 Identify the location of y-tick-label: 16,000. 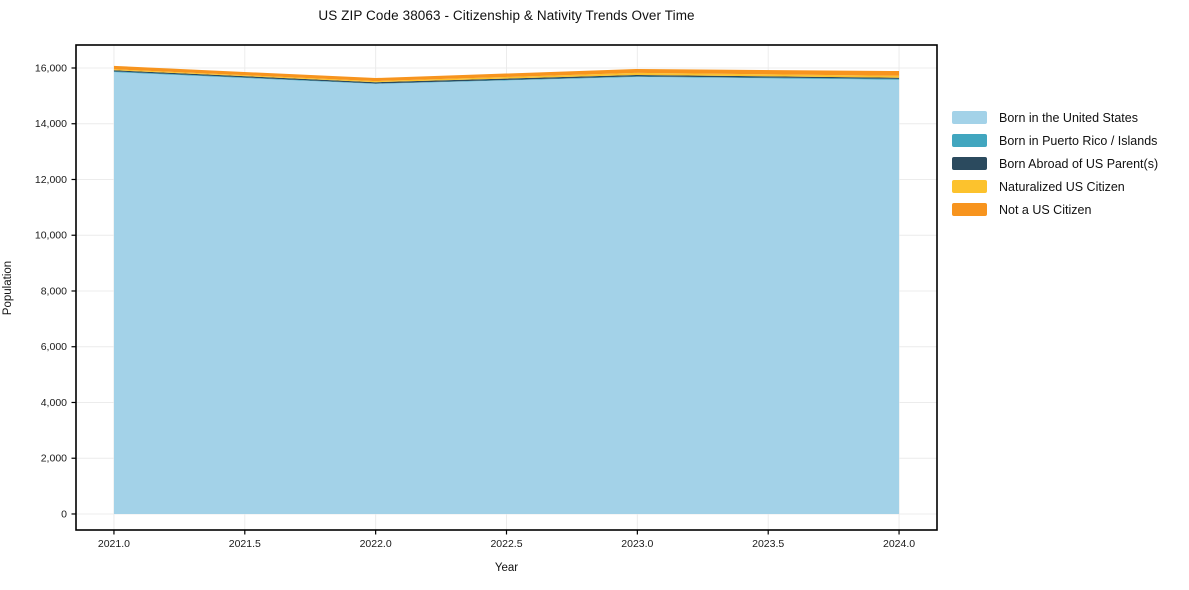
(51, 68).